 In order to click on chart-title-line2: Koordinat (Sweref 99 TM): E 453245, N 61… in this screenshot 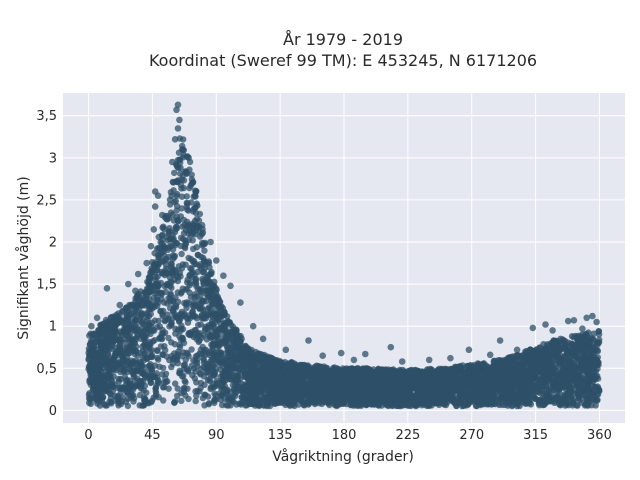, I will do `click(343, 60)`.